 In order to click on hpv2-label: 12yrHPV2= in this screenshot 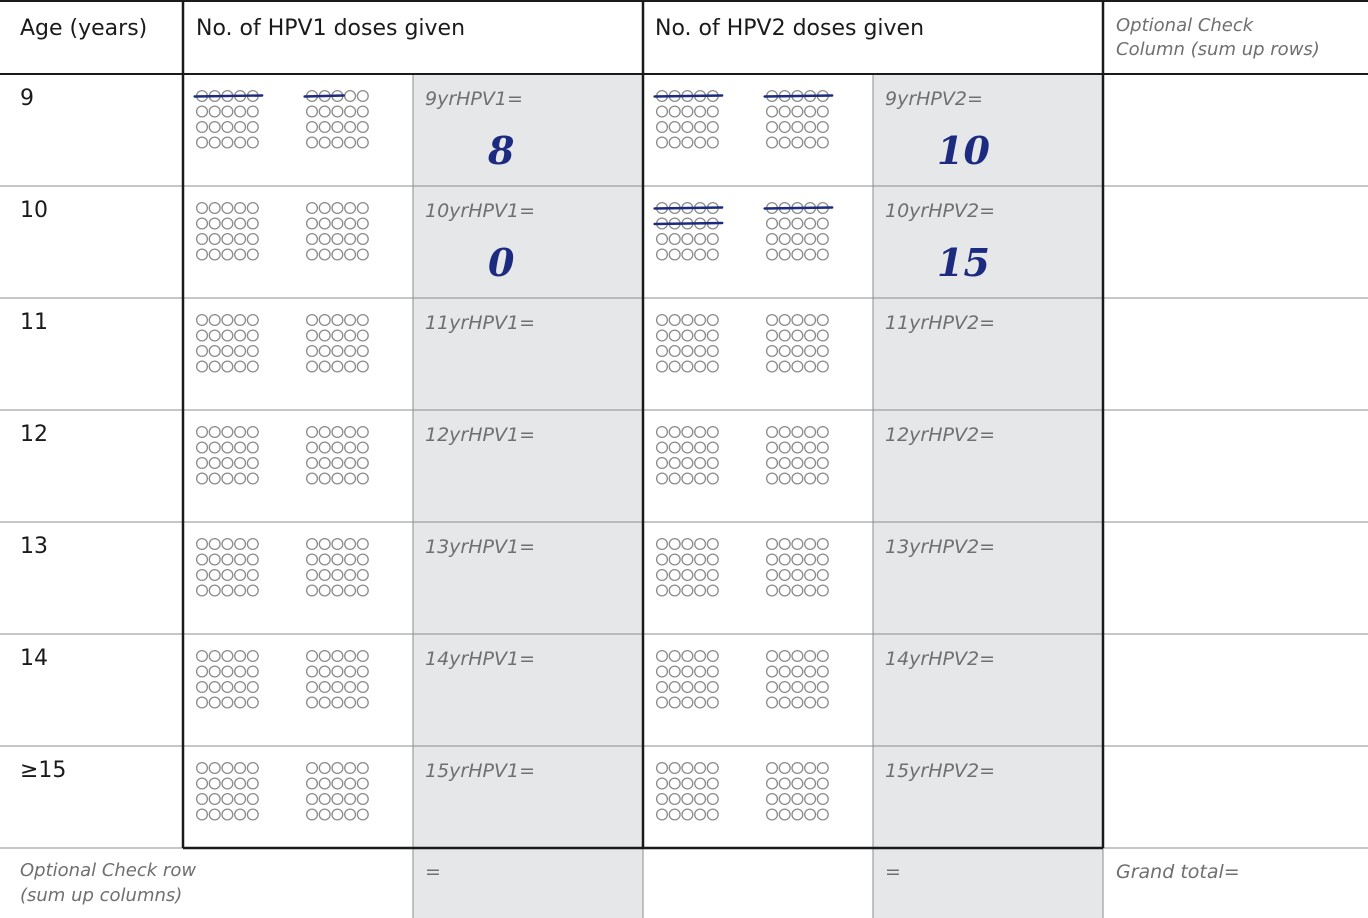, I will do `click(940, 435)`.